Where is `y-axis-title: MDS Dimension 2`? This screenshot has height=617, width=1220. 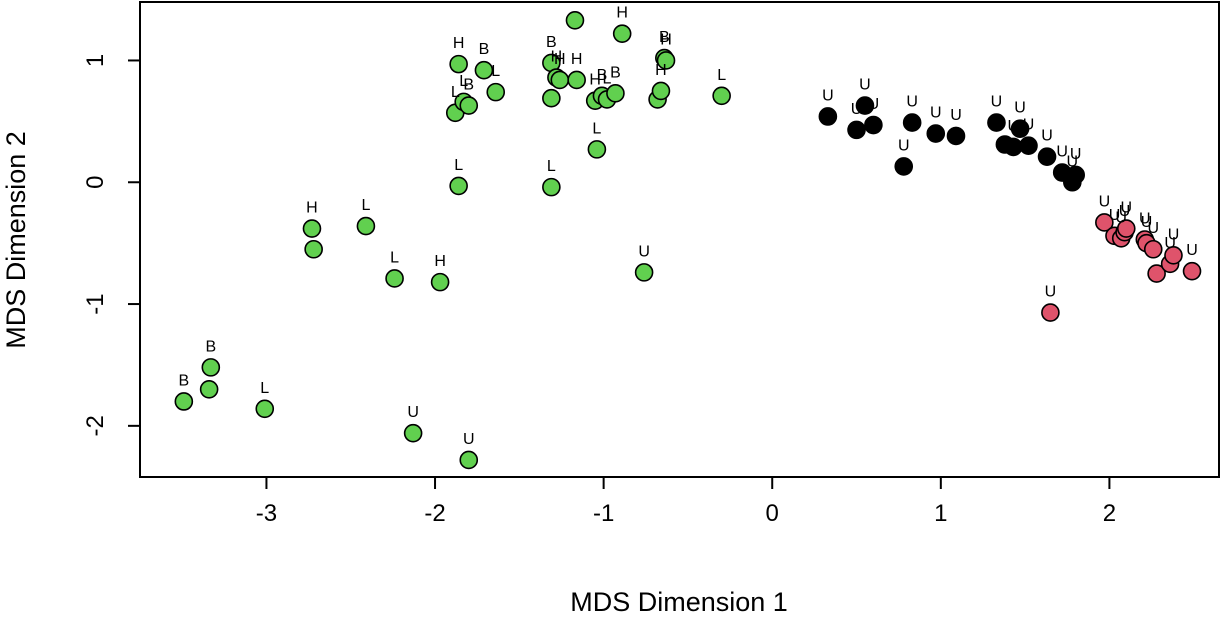 y-axis-title: MDS Dimension 2 is located at coordinates (16, 240).